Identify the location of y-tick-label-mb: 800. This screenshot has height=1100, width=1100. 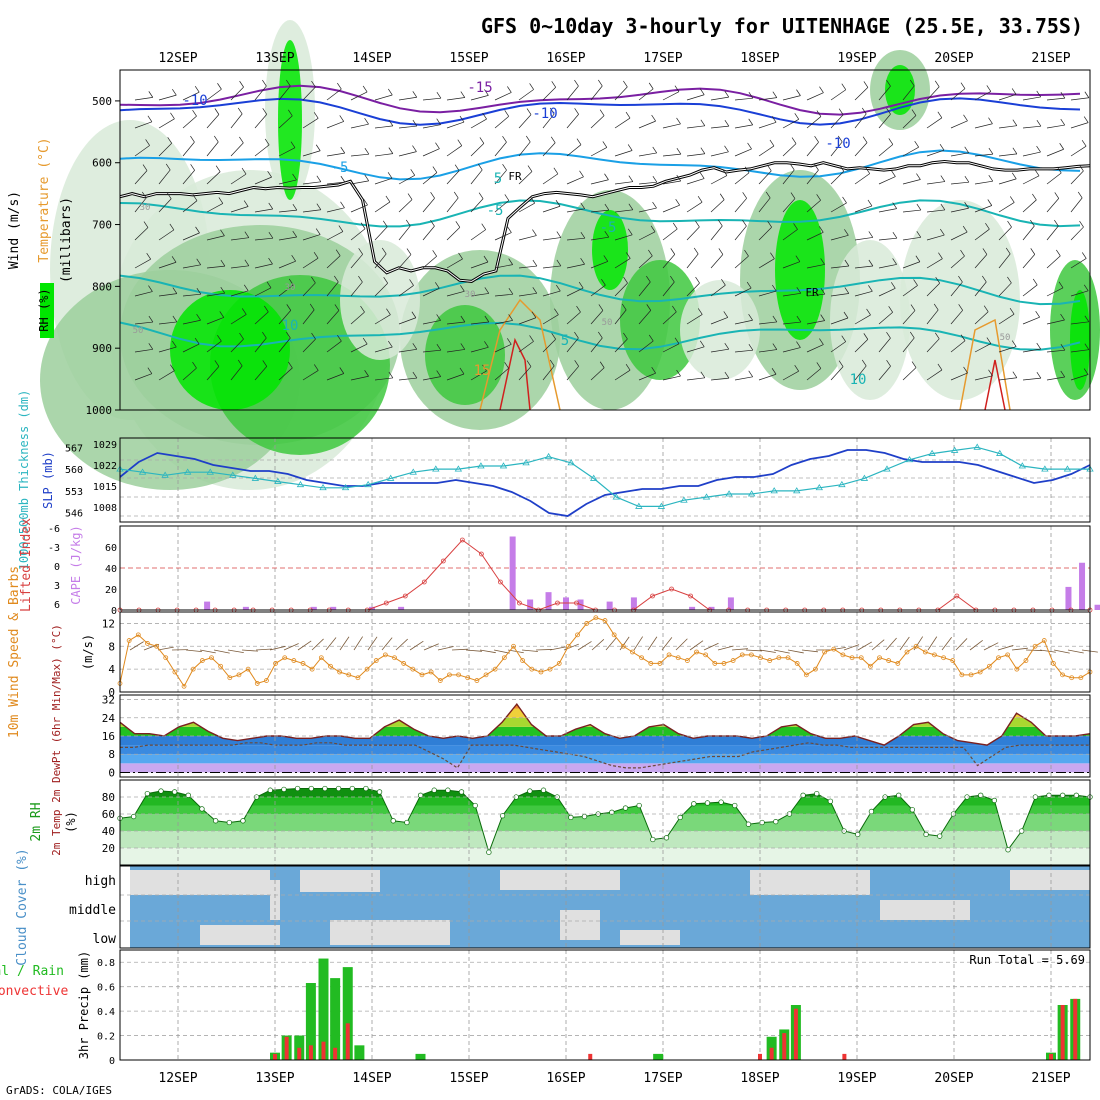
(102, 286).